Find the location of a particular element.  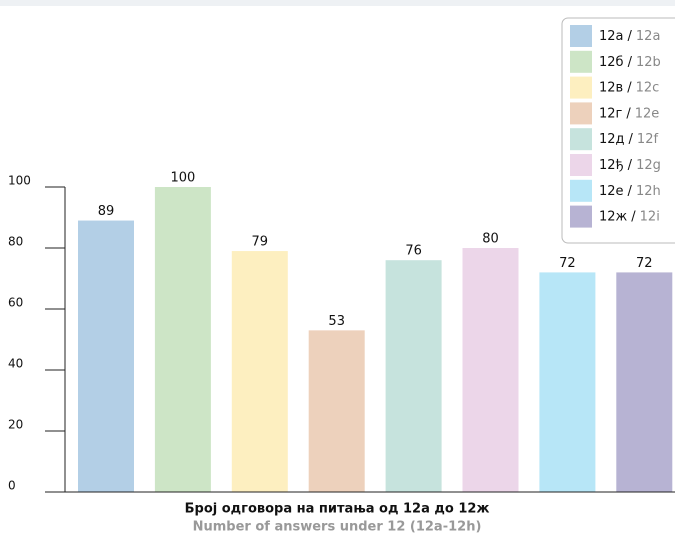

legend-name-en: 12g is located at coordinates (648, 165).